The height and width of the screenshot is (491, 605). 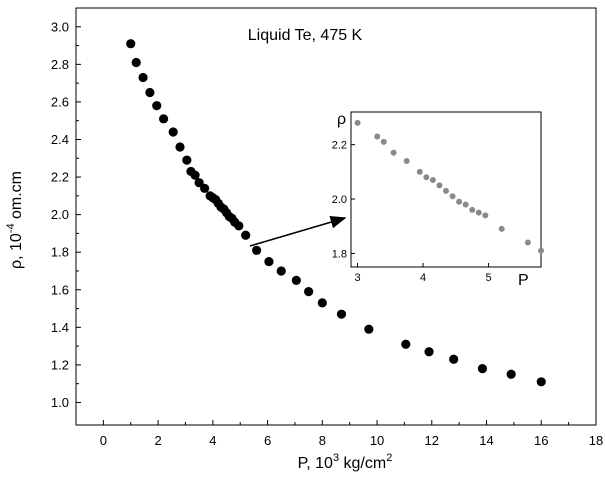 I want to click on x-tick-label: 6, so click(x=267, y=440).